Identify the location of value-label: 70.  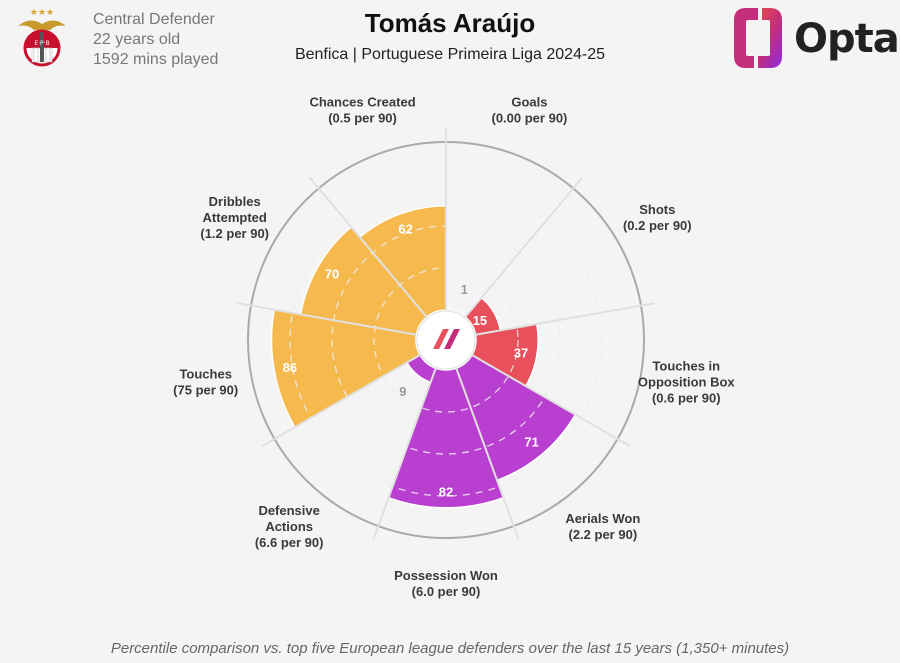
(332, 274).